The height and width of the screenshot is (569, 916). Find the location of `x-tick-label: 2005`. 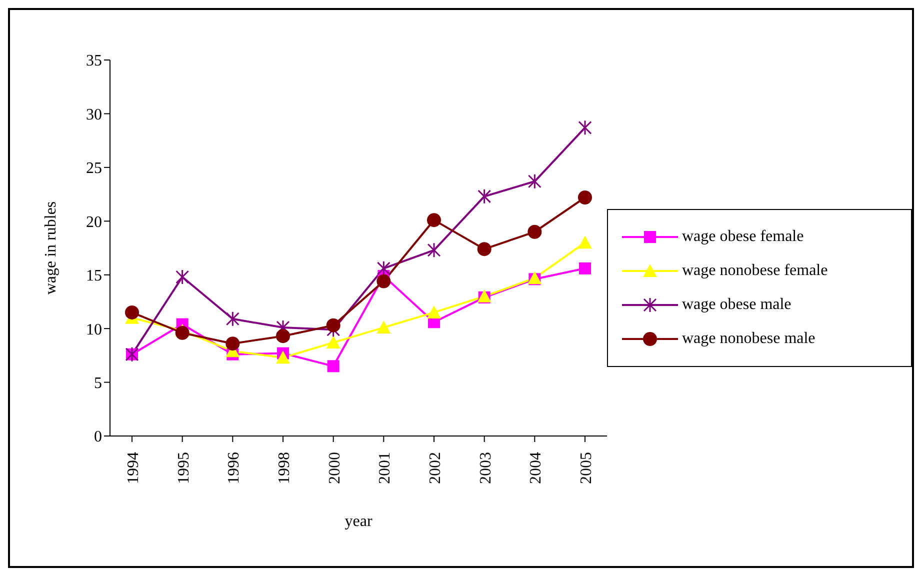

x-tick-label: 2005 is located at coordinates (586, 468).